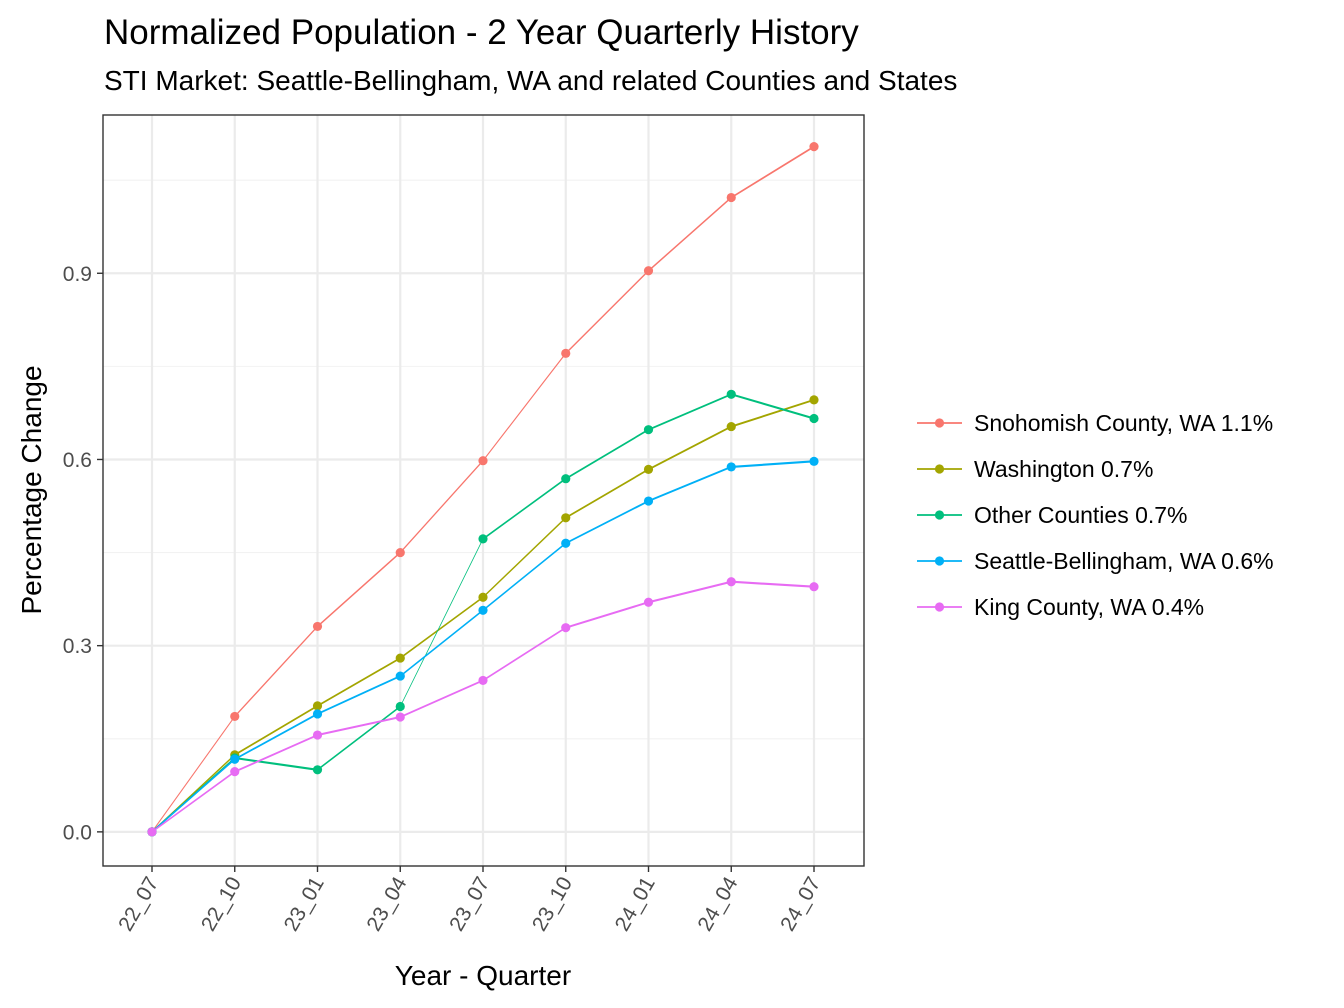 The width and height of the screenshot is (1344, 1008). What do you see at coordinates (77, 274) in the screenshot?
I see `y-tick-label: 0.9` at bounding box center [77, 274].